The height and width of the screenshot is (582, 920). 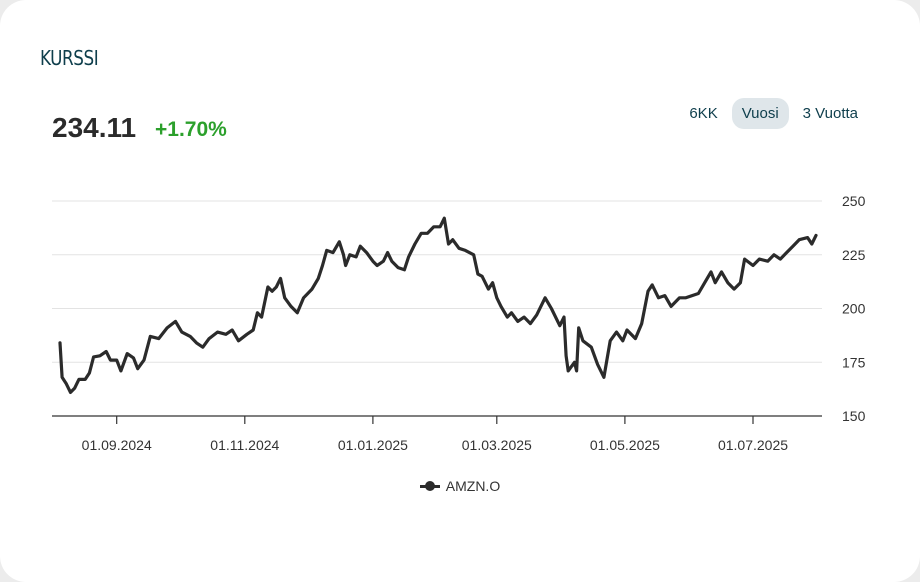 I want to click on y-tick-label: 250, so click(x=854, y=201).